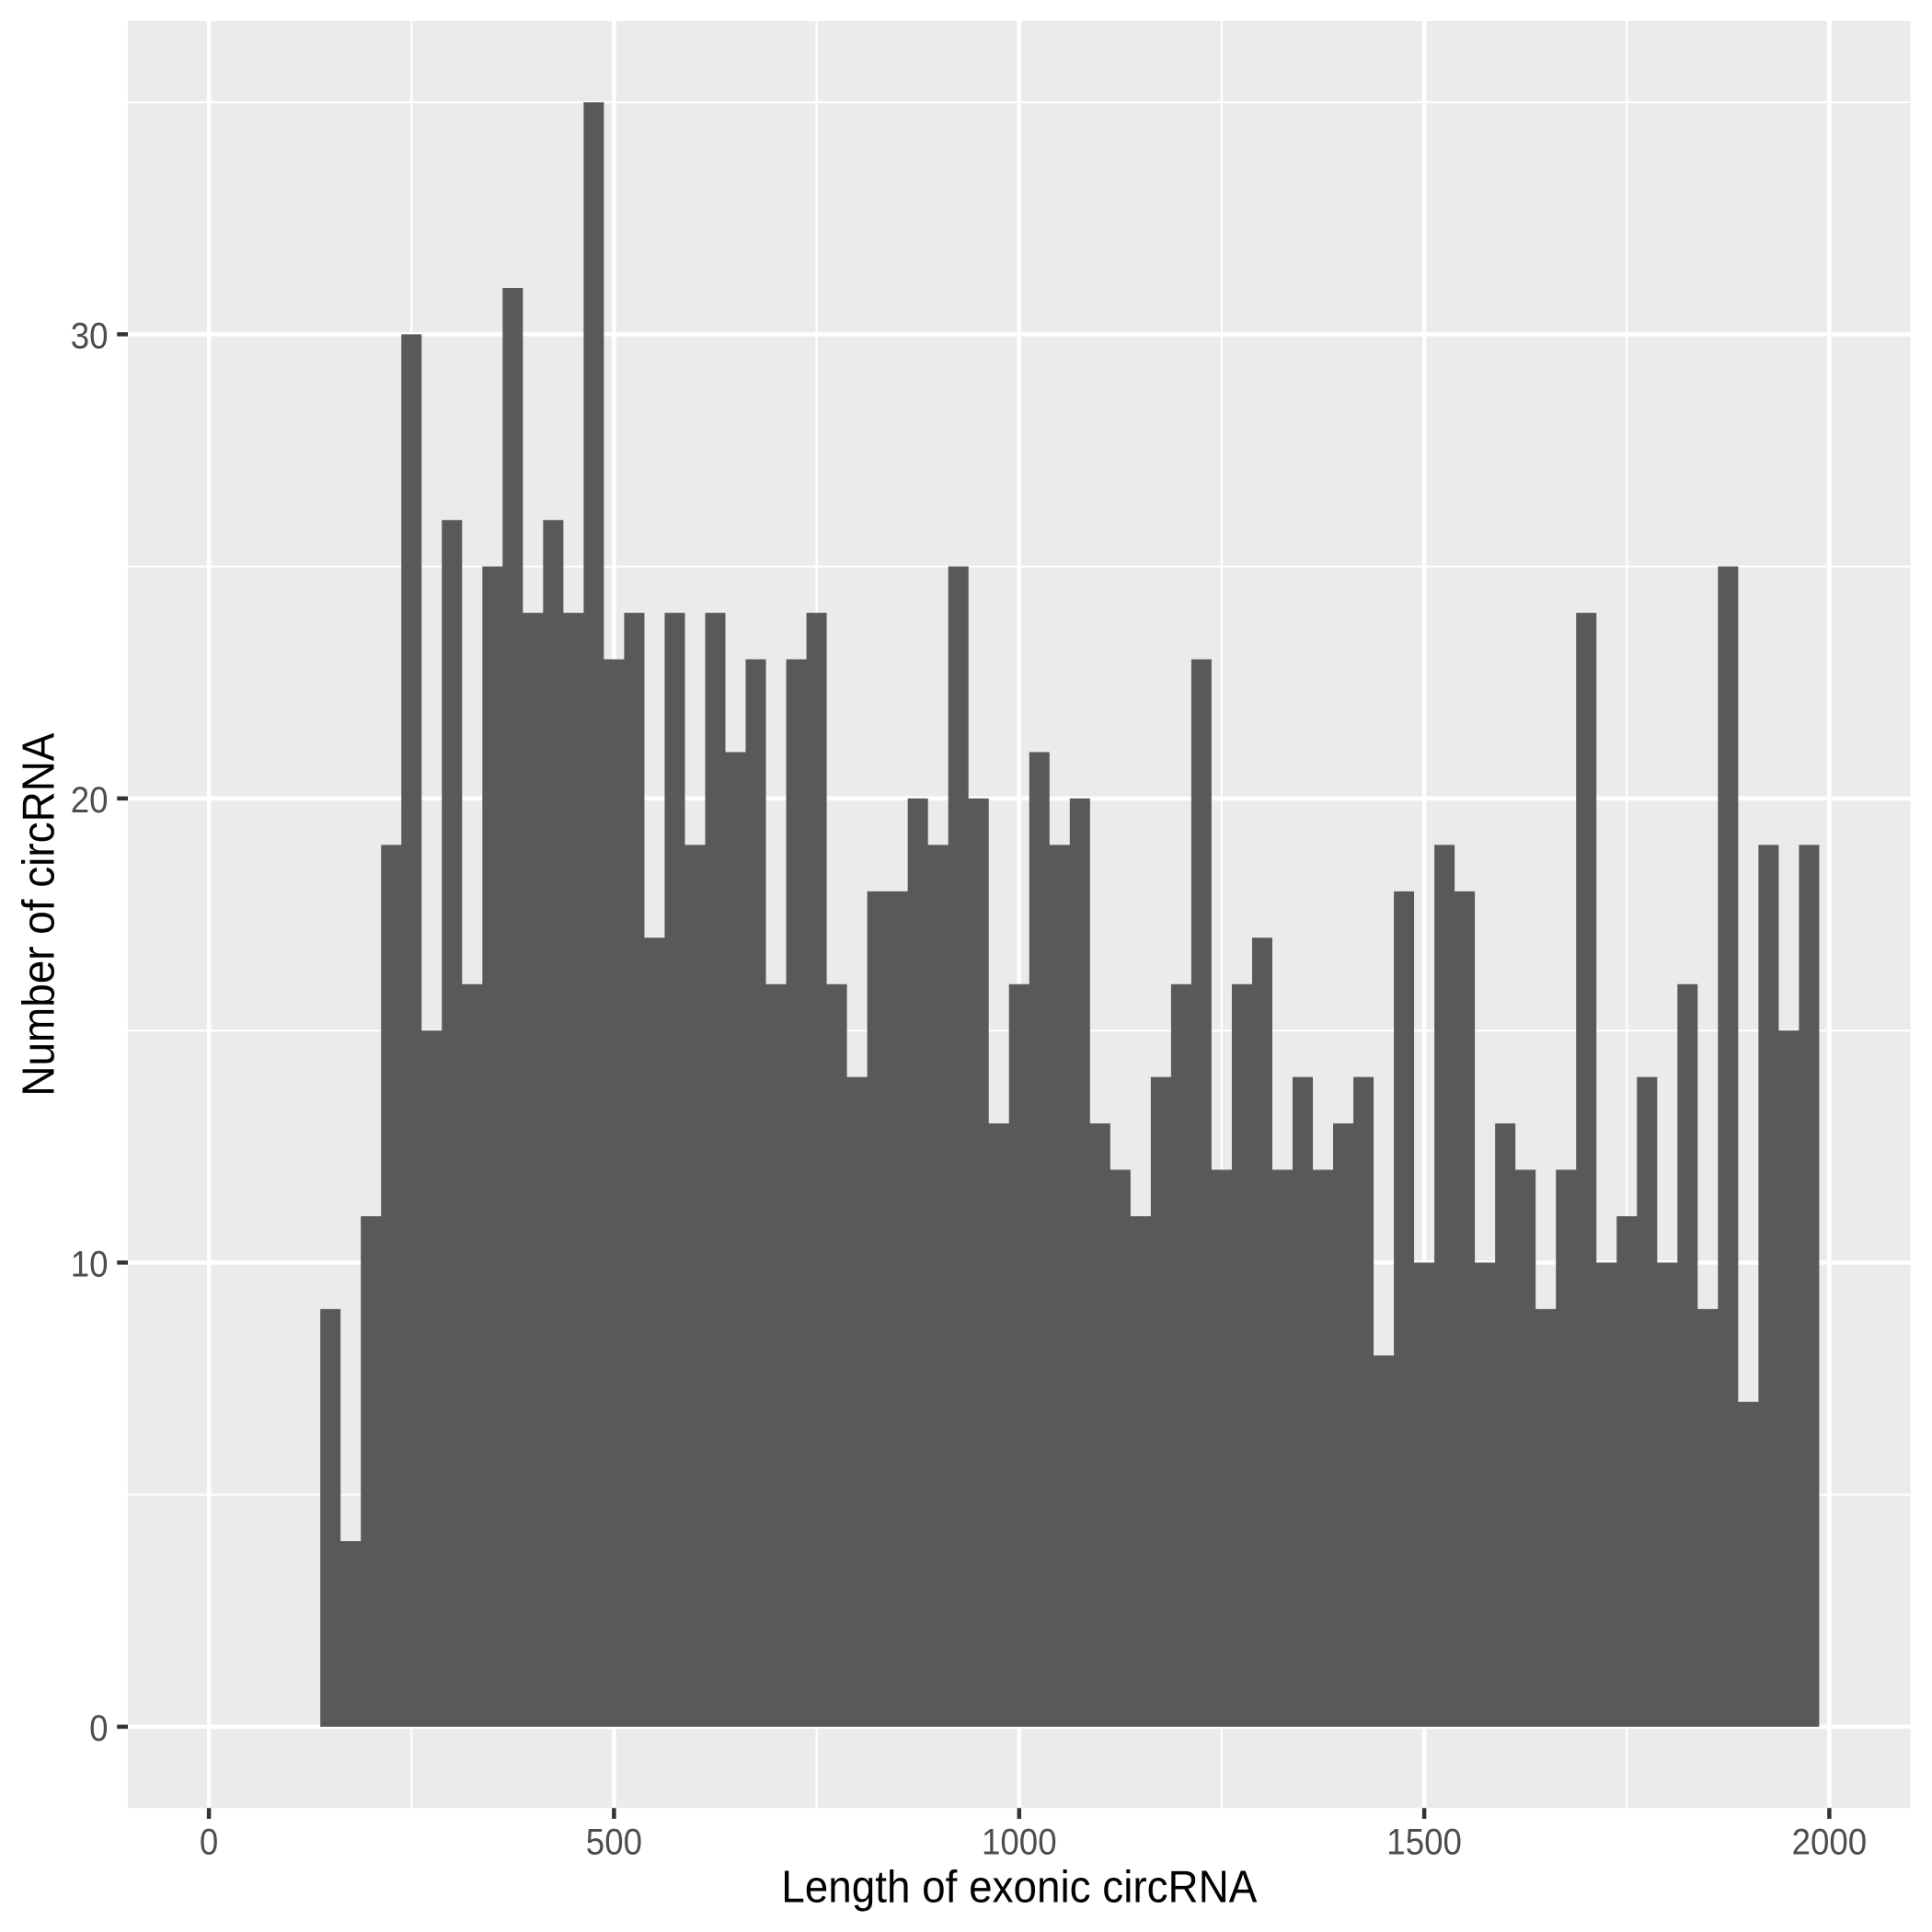 The image size is (1932, 1932). I want to click on svg-text: 1500, so click(1424, 1841).